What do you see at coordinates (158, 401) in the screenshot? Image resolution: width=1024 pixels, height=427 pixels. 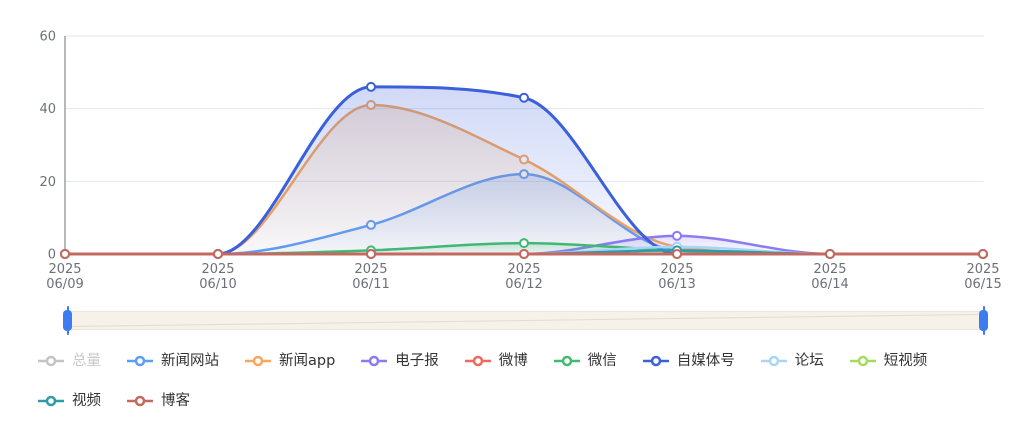 I see `legend-item-10: 博客` at bounding box center [158, 401].